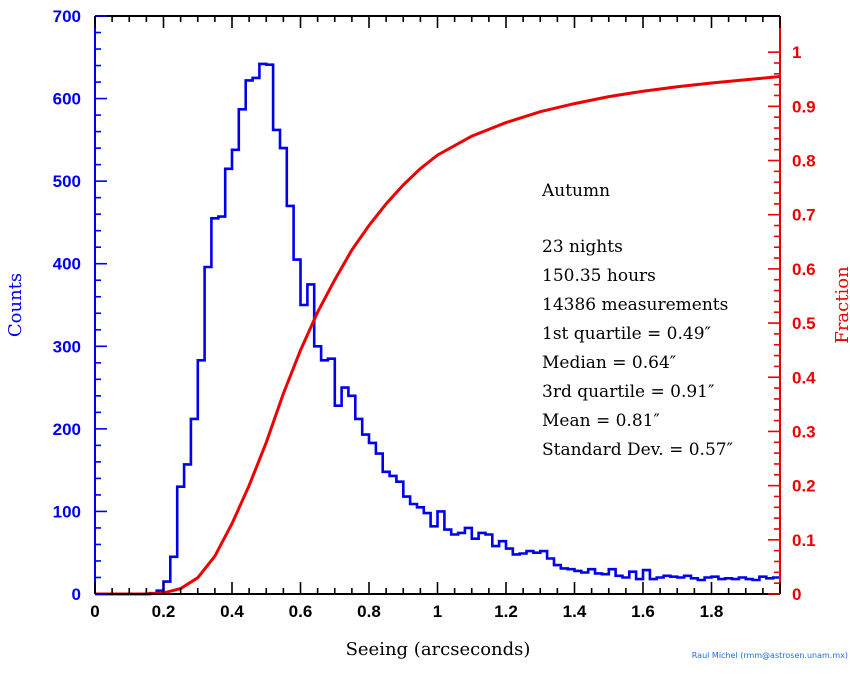 The width and height of the screenshot is (850, 680). Describe the element at coordinates (67, 264) in the screenshot. I see `y-left-tick-label: 400` at that location.